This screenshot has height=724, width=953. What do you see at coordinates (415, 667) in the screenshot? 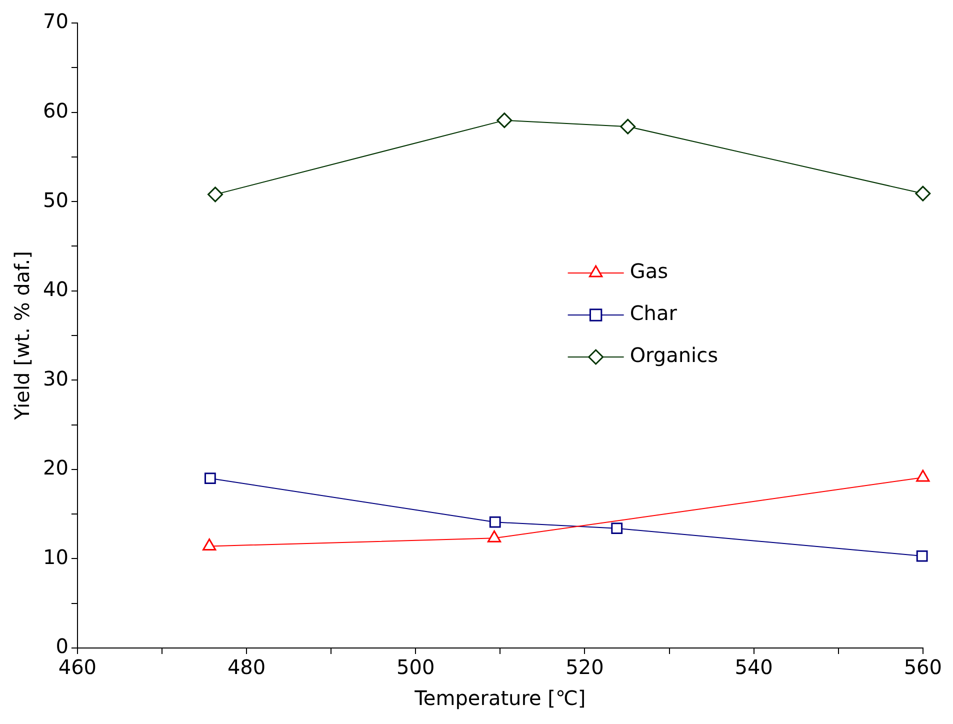
I see `x-tick-label: 500` at bounding box center [415, 667].